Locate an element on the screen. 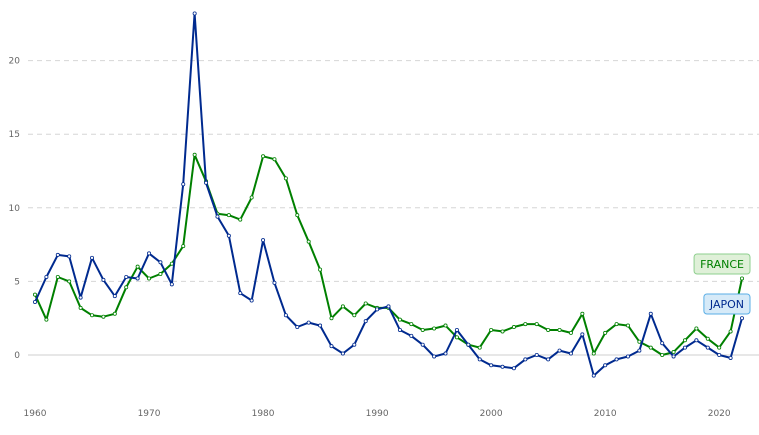 This screenshot has width=759, height=435. y-tick-label: 0 is located at coordinates (17, 356).